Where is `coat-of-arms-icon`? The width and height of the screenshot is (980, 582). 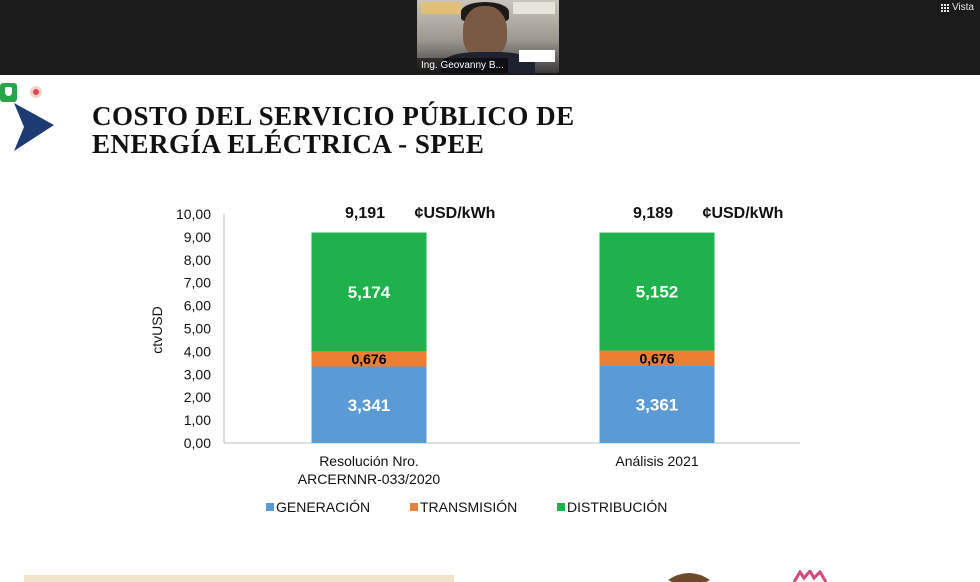 coat-of-arms-icon is located at coordinates (689, 577).